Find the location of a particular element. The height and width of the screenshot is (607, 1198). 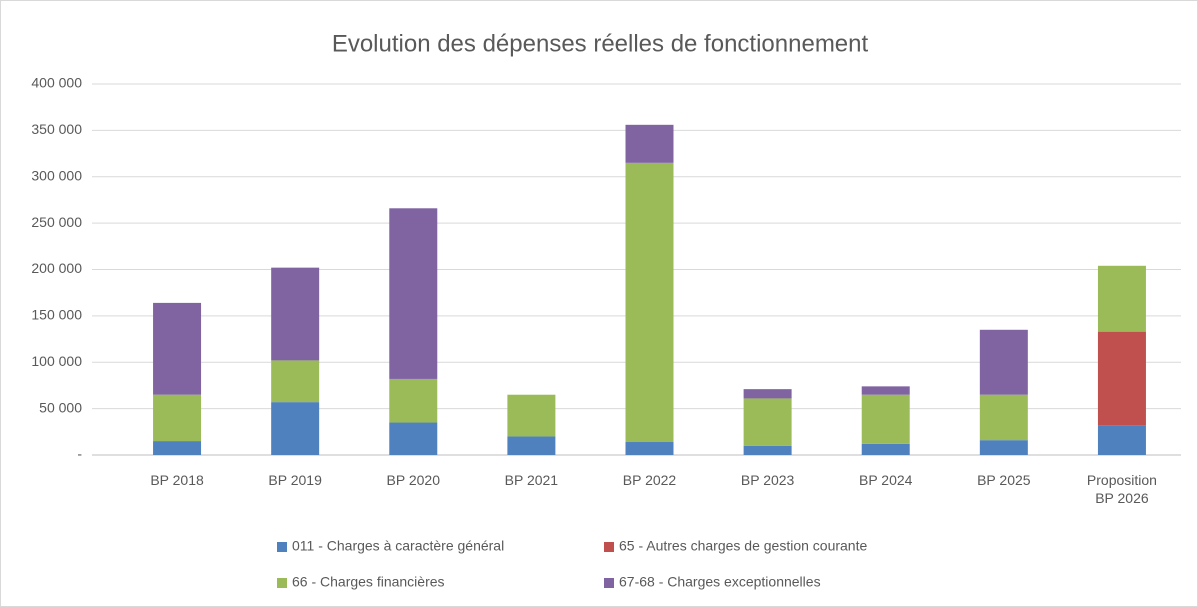

x-tick-label: BP 2022 is located at coordinates (649, 480).